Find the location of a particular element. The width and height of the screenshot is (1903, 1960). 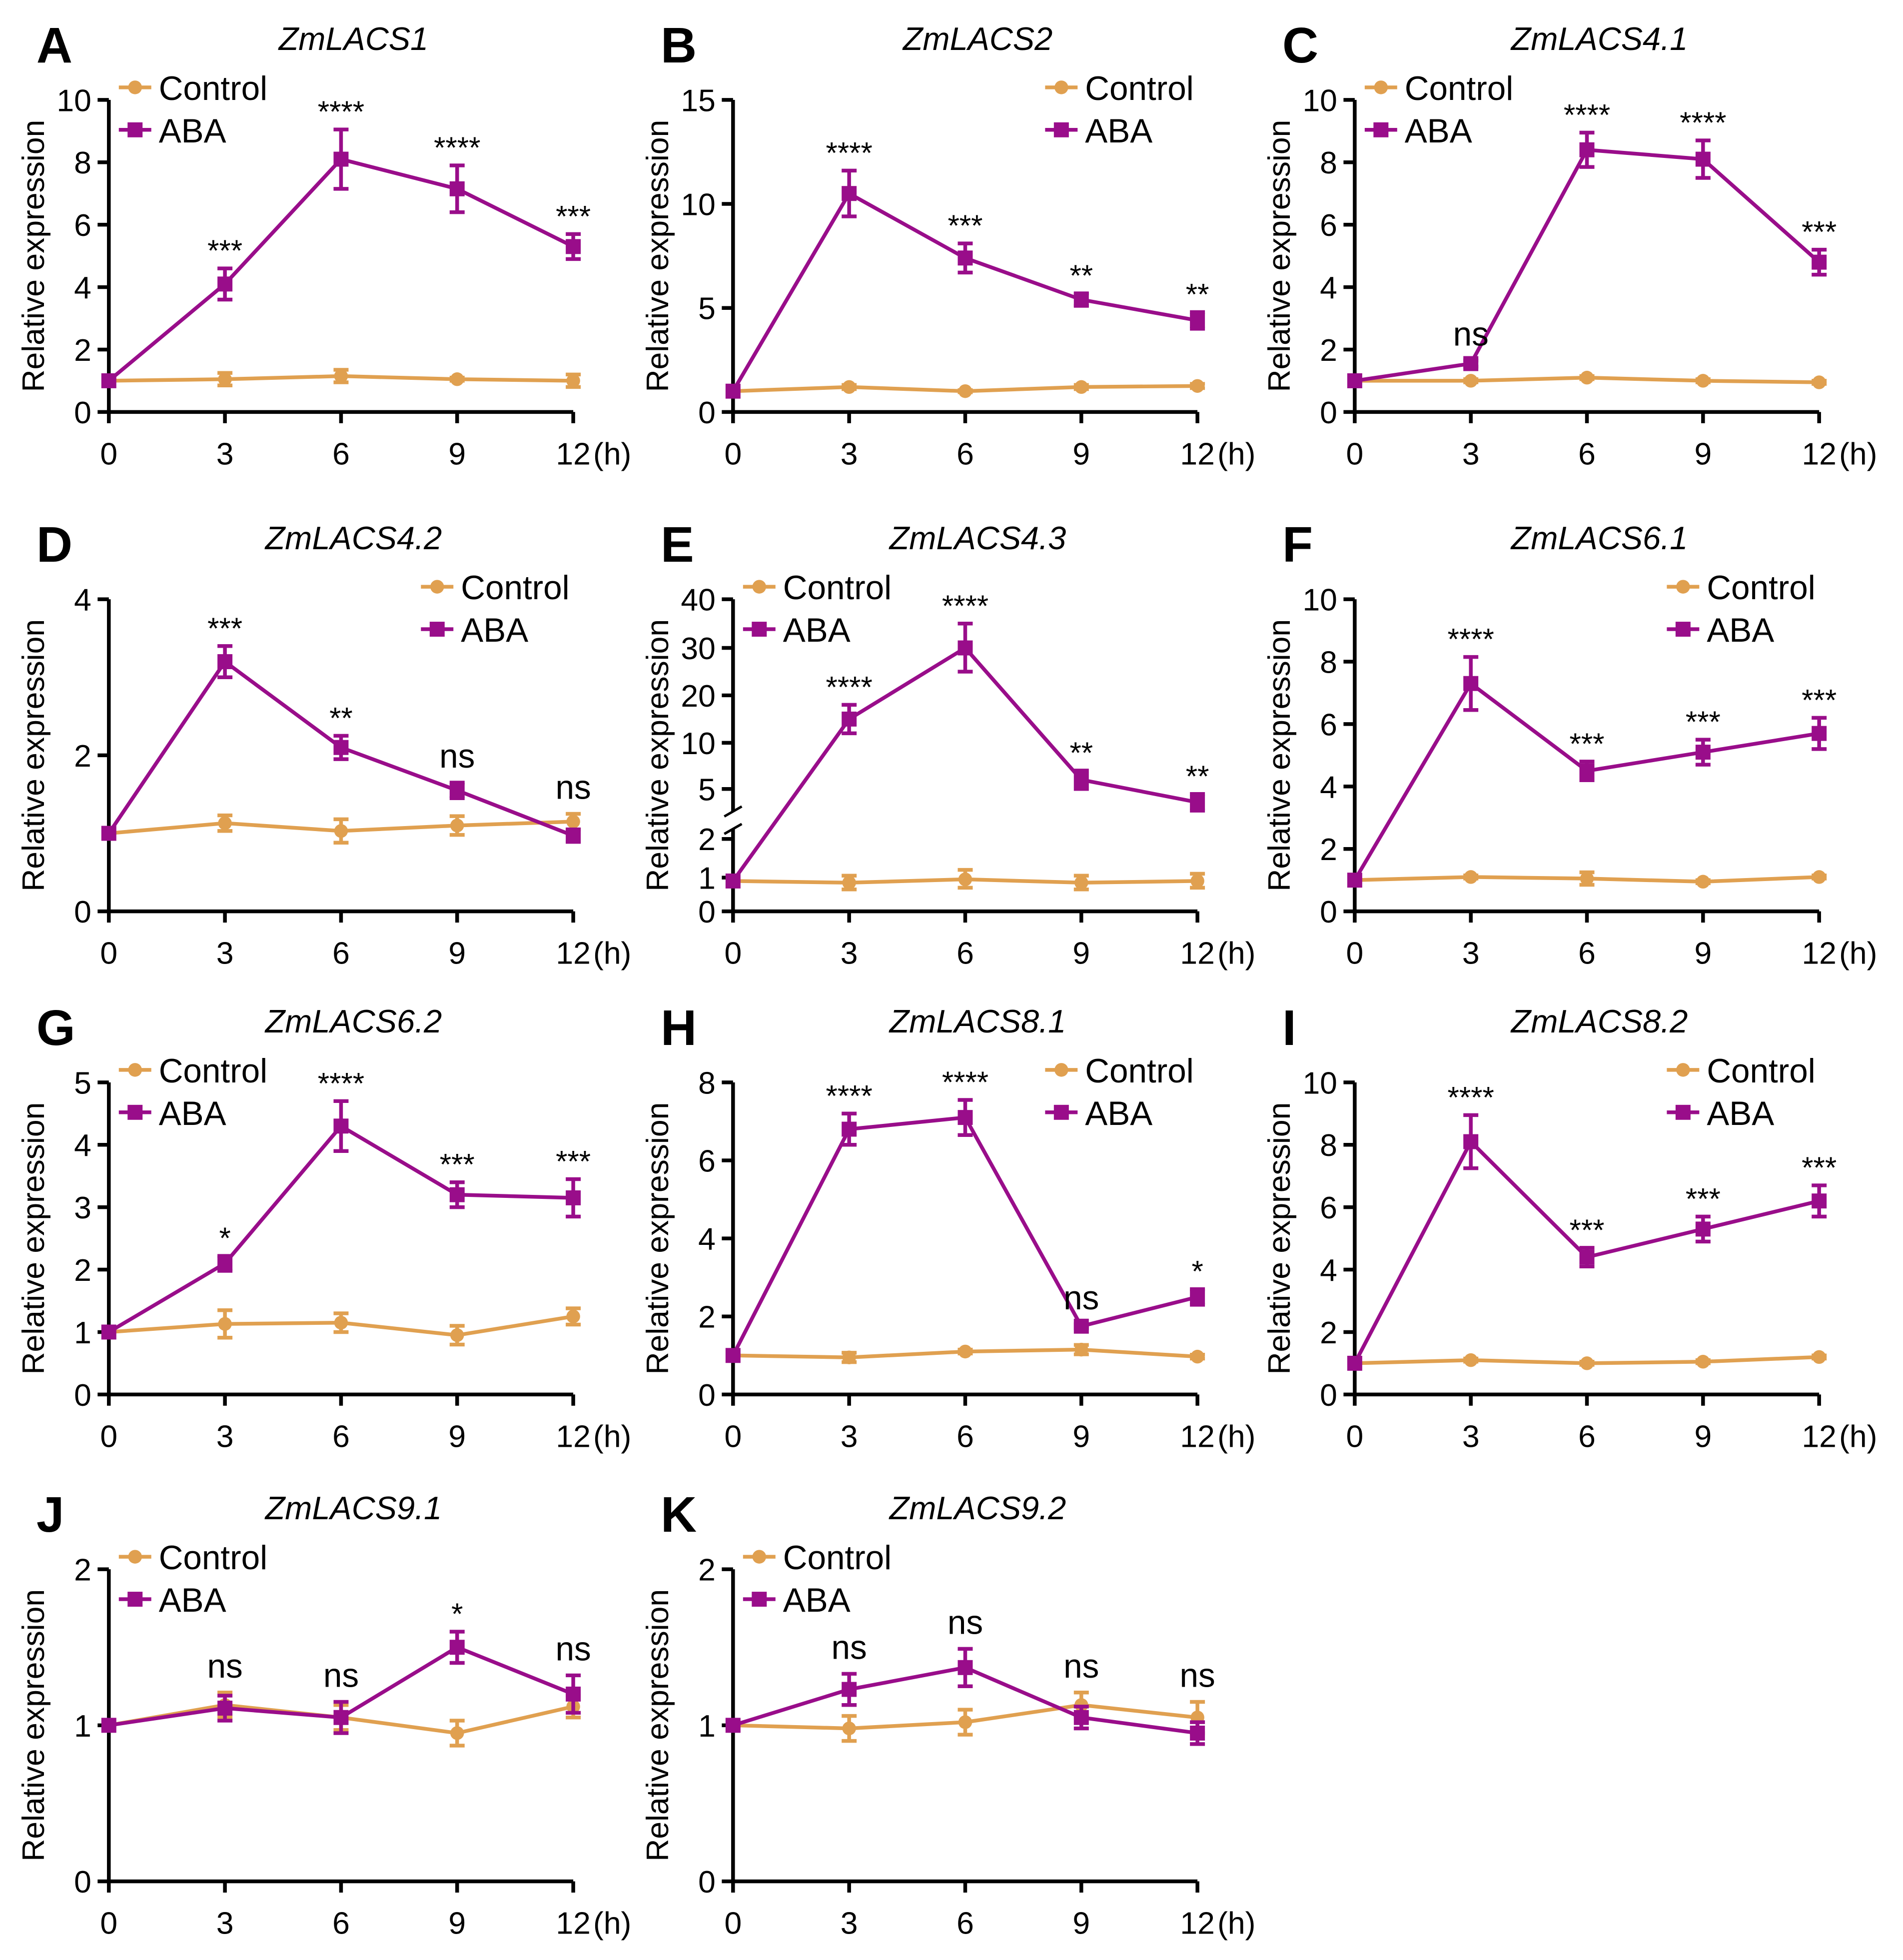

series-control is located at coordinates (1588, 879).